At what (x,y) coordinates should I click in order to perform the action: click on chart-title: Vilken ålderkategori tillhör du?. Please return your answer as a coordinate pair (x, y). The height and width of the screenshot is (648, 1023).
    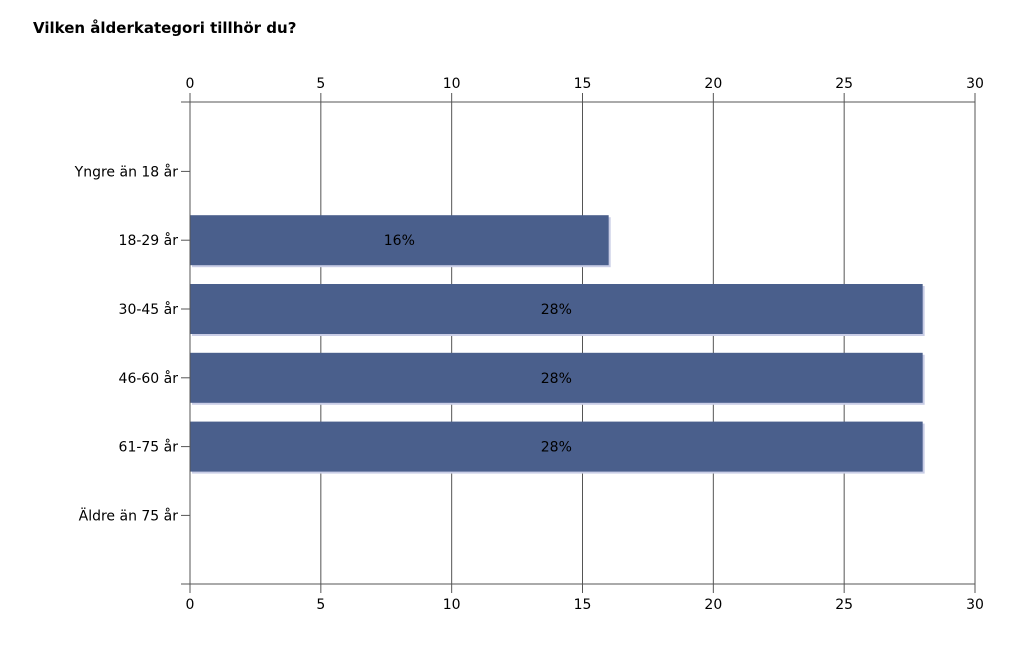
    Looking at the image, I should click on (165, 28).